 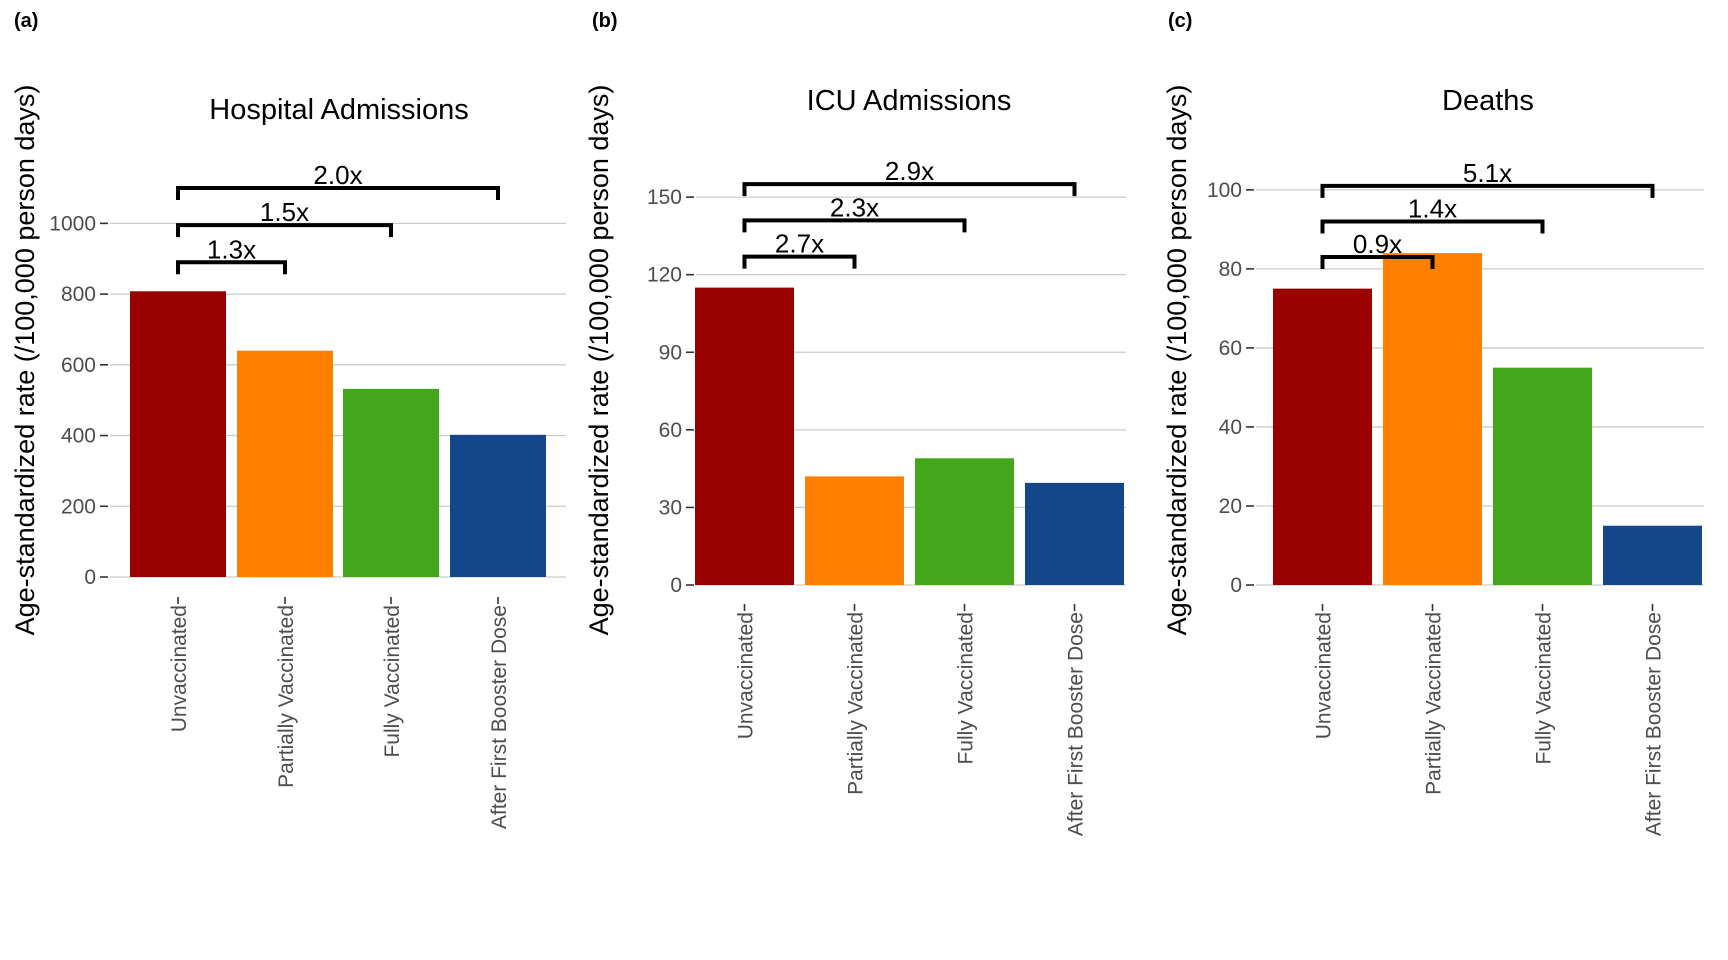 What do you see at coordinates (78, 436) in the screenshot?
I see `y-tick-label: 400` at bounding box center [78, 436].